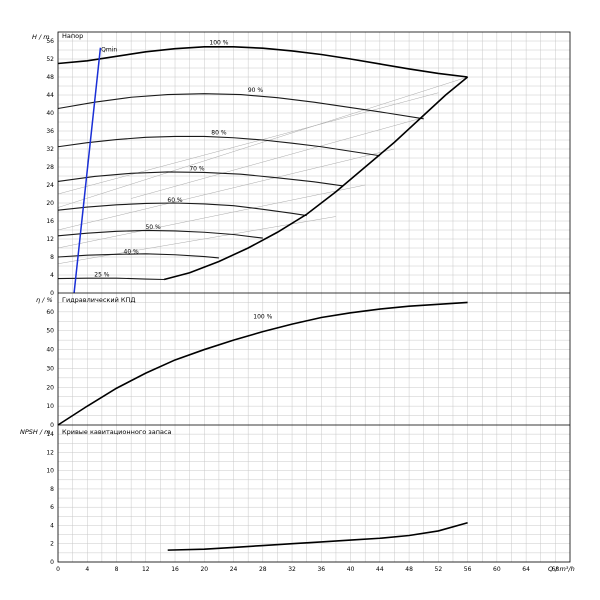 Image resolution: width=600 pixels, height=600 pixels. What do you see at coordinates (117, 569) in the screenshot?
I see `x-tick-label: 8` at bounding box center [117, 569].